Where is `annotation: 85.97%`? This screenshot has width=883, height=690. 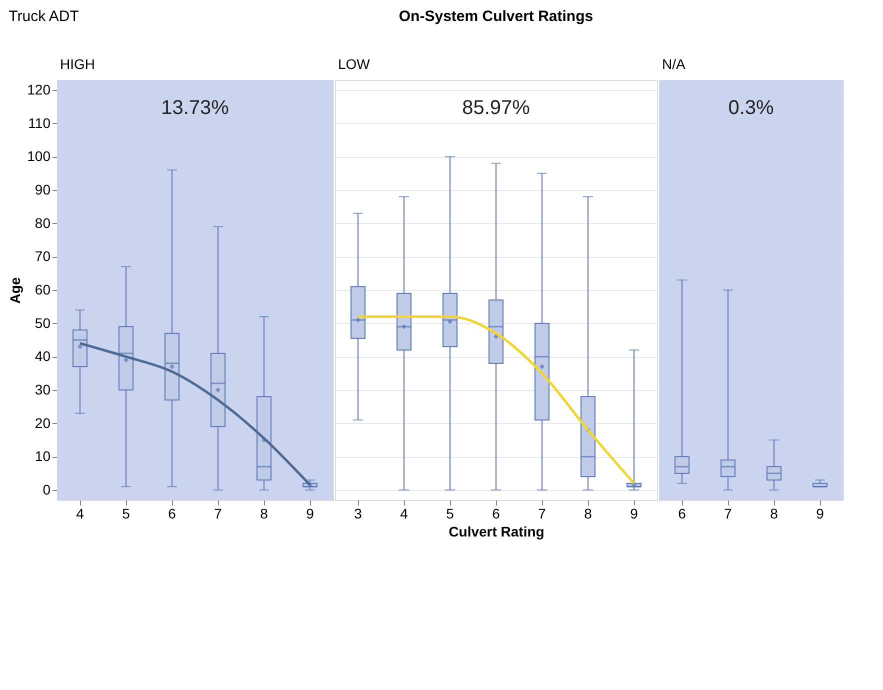 annotation: 85.97% is located at coordinates (496, 108).